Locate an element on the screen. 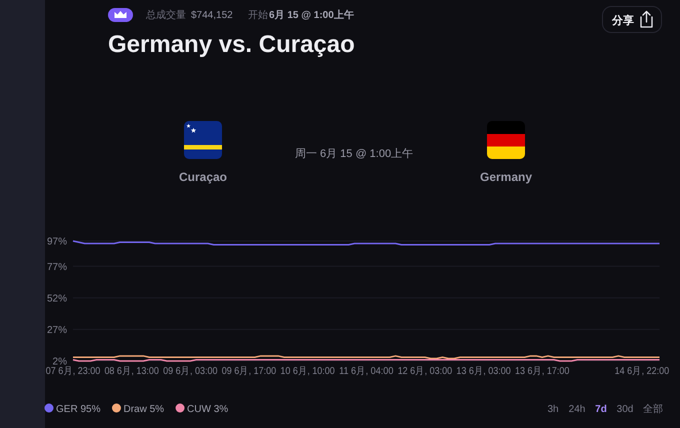 This screenshot has height=428, width=680. text: Curaçao is located at coordinates (203, 177).